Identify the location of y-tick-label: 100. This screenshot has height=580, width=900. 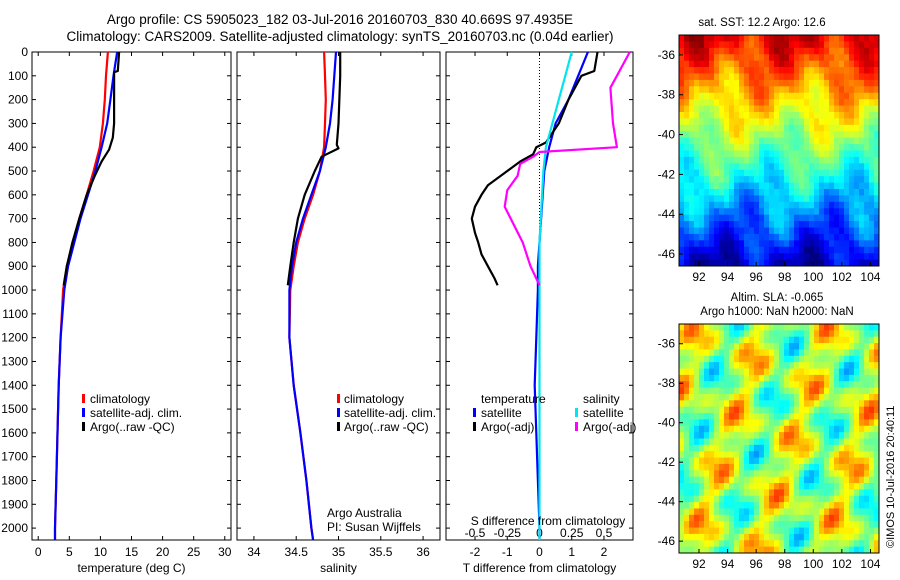
(18, 76).